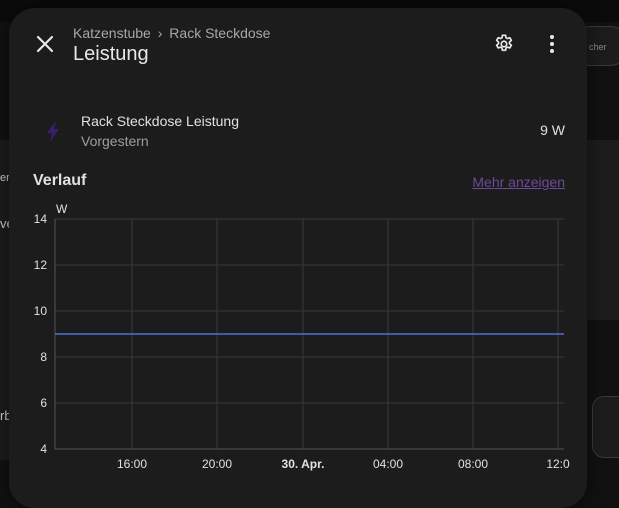 The width and height of the screenshot is (619, 508). I want to click on entity-state-value: 9 W, so click(552, 130).